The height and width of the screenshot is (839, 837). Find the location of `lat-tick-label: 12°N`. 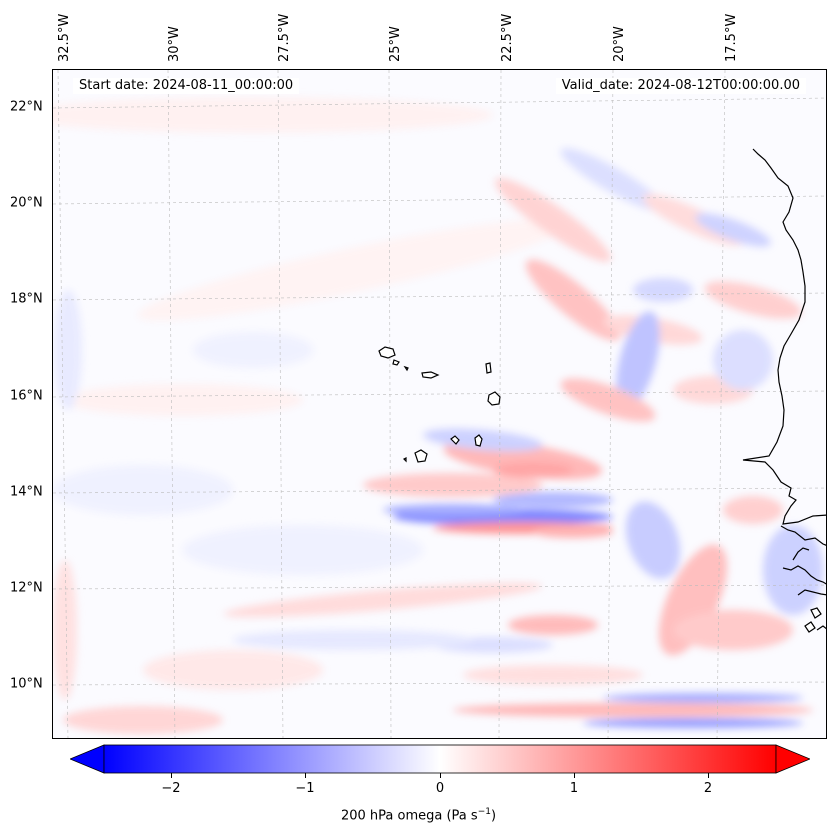

lat-tick-label: 12°N is located at coordinates (26, 588).